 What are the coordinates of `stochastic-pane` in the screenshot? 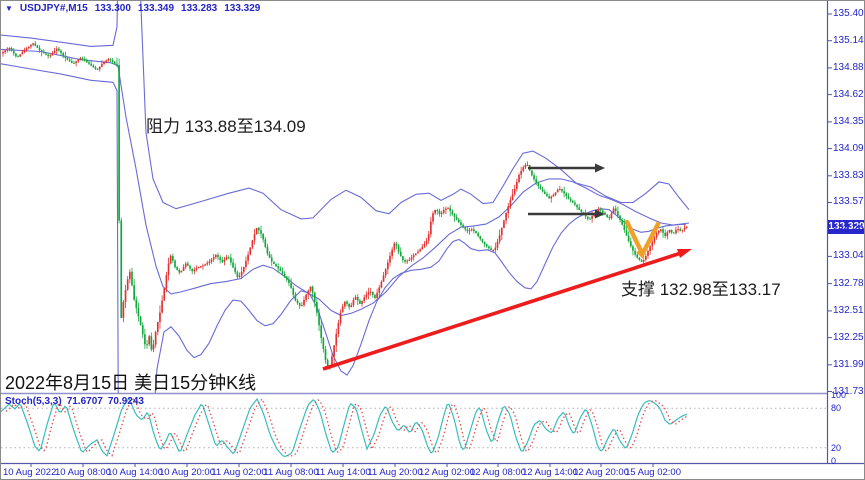 It's located at (414, 427).